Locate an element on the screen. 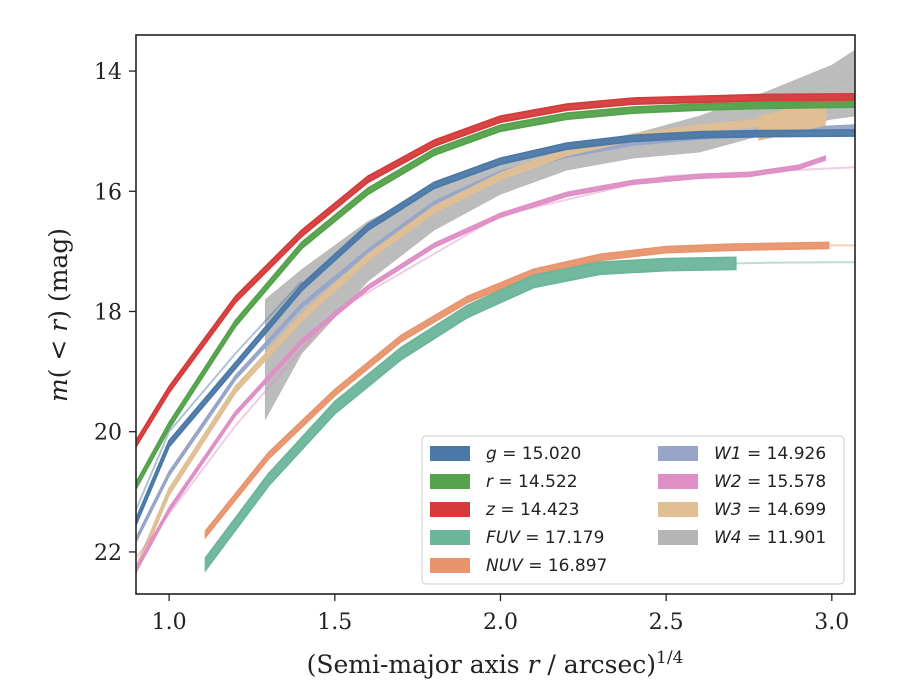 The height and width of the screenshot is (700, 900). legend-swatch-r is located at coordinates (450, 481).